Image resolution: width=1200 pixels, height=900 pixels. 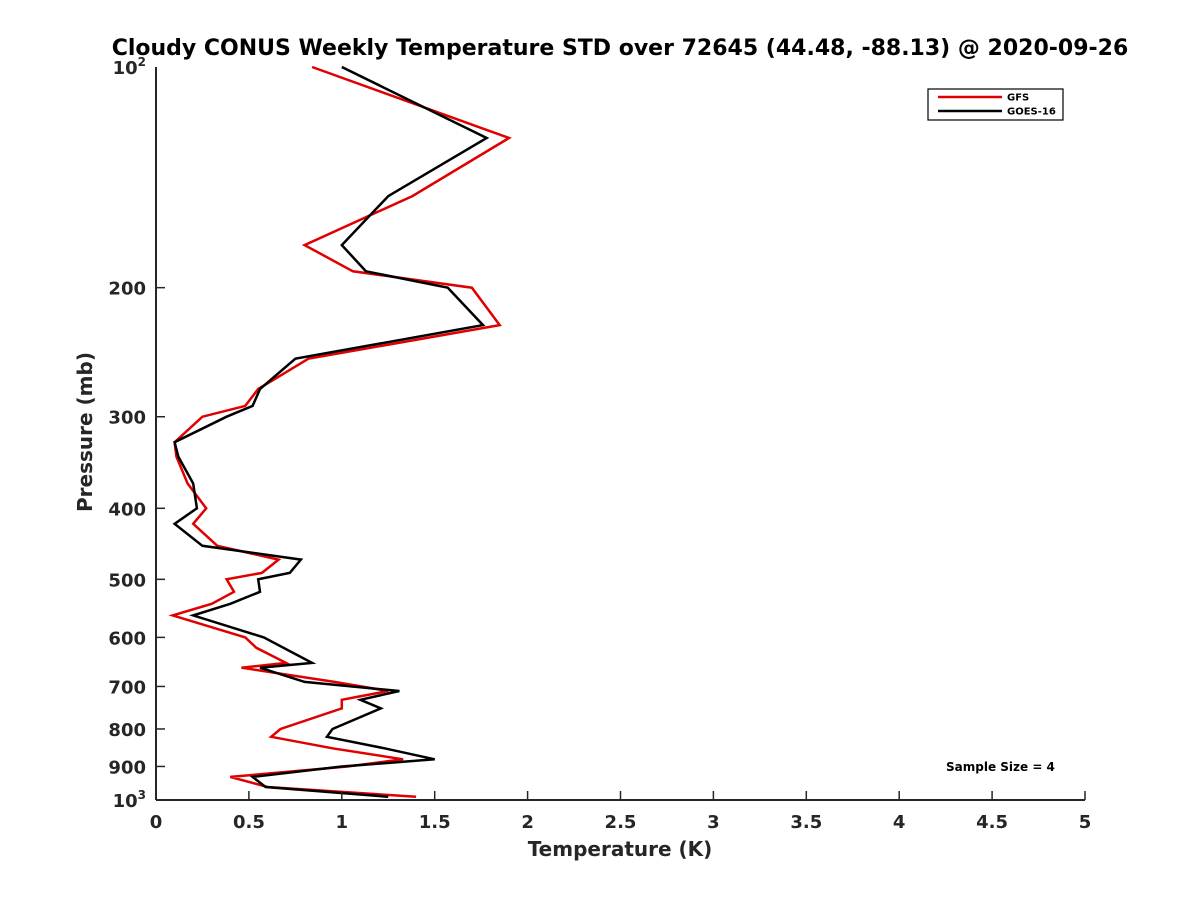 I want to click on legend: GFS GOES-16, so click(x=995, y=104).